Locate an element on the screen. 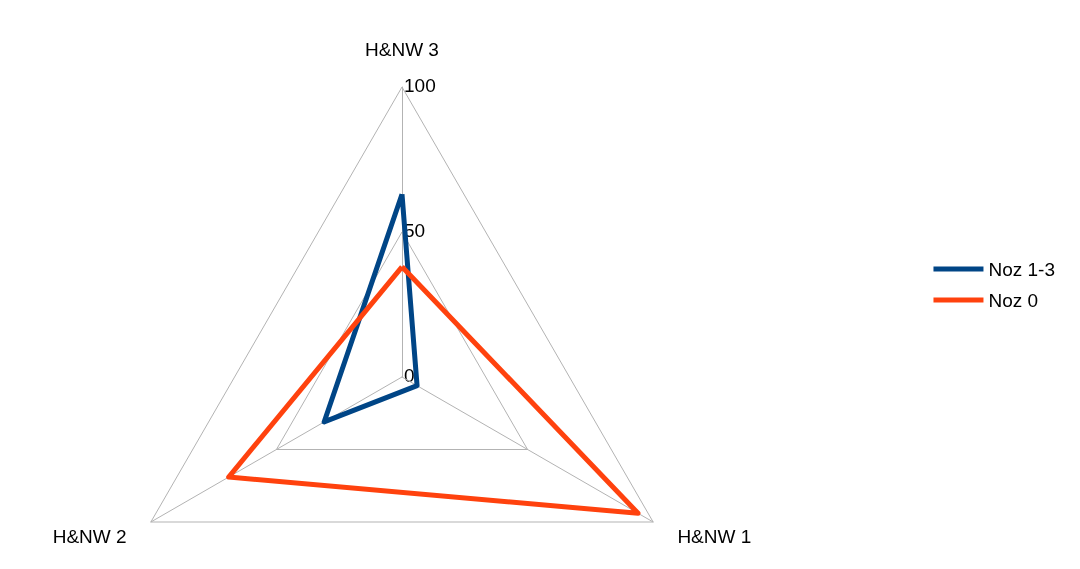 The image size is (1080, 569). spoke-label: H&NW 1 is located at coordinates (714, 536).